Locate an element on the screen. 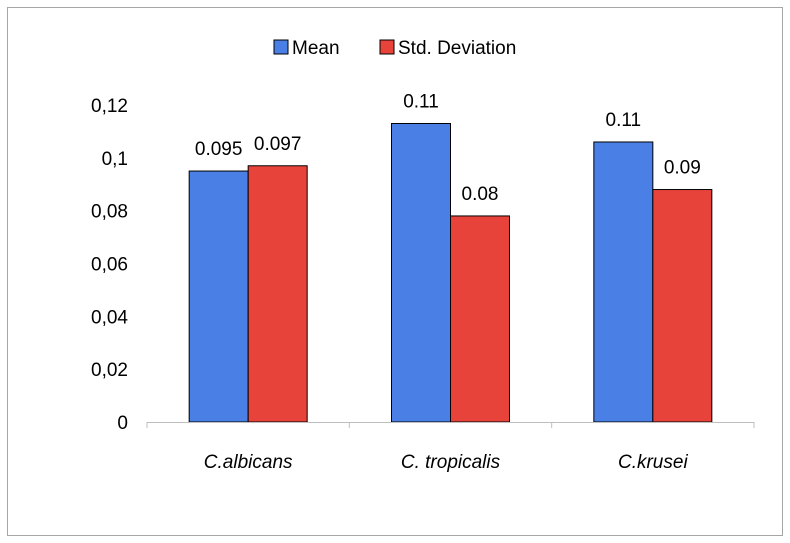  y-tick-label: 0 is located at coordinates (122, 423).